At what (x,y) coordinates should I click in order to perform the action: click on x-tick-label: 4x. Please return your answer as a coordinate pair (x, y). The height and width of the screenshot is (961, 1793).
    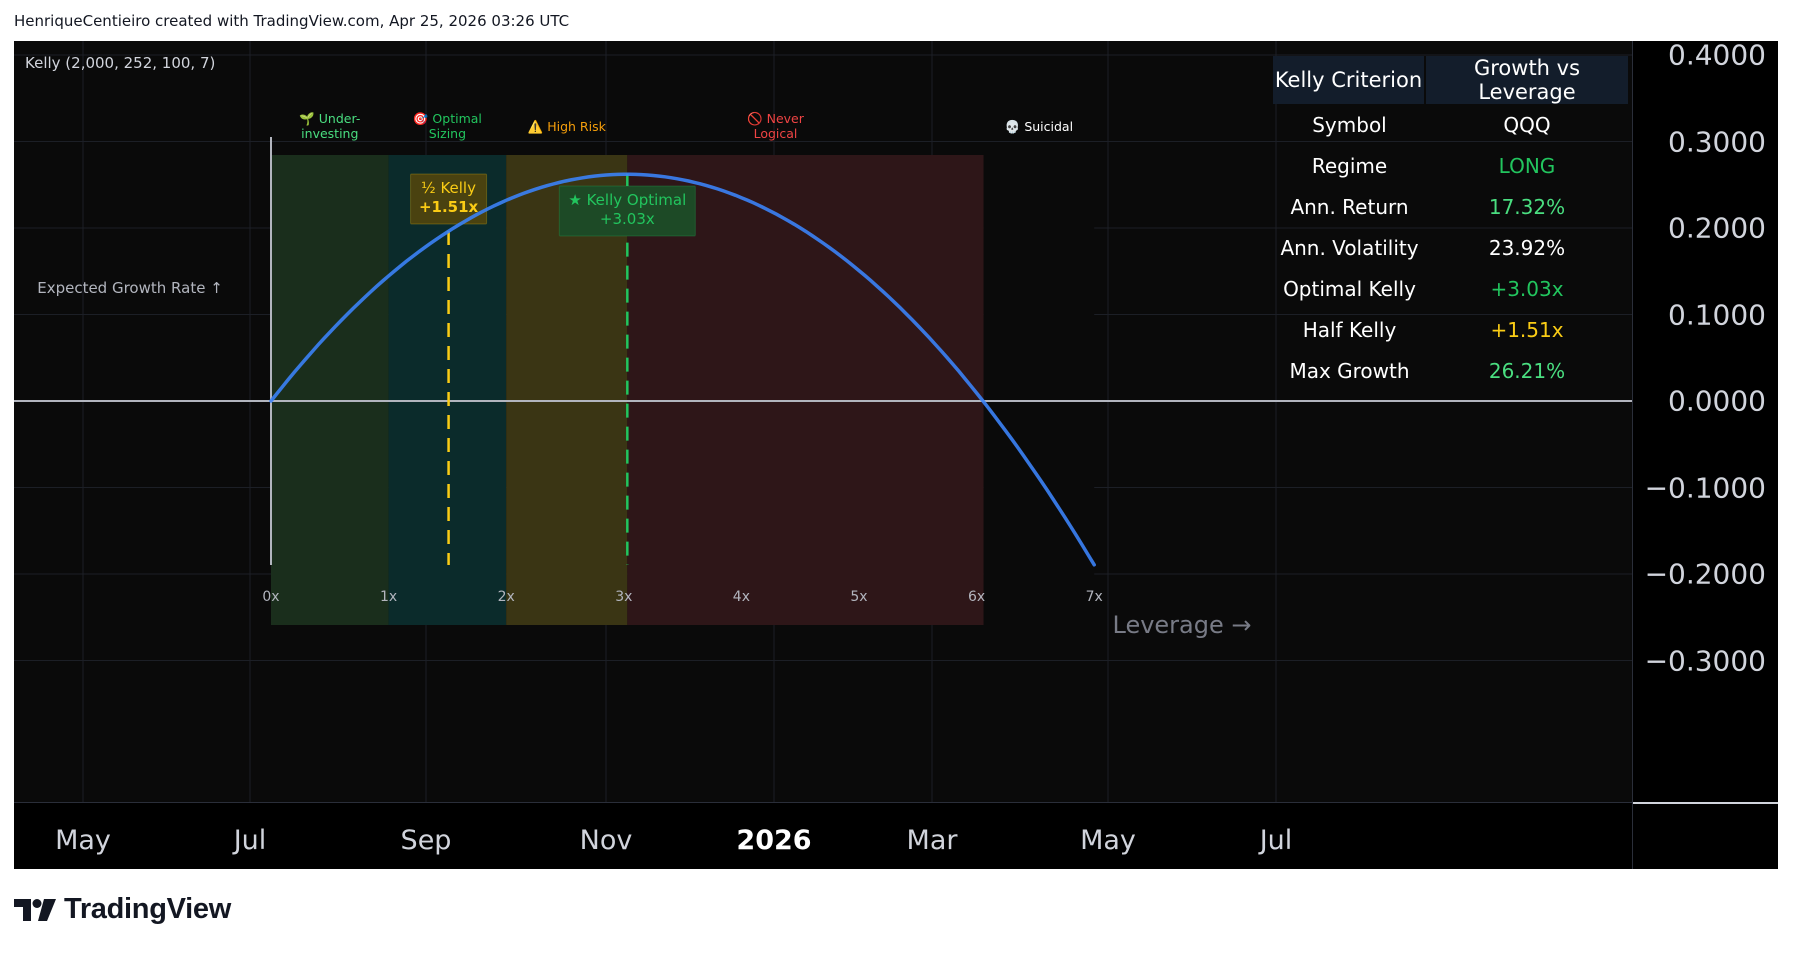
    Looking at the image, I should click on (741, 597).